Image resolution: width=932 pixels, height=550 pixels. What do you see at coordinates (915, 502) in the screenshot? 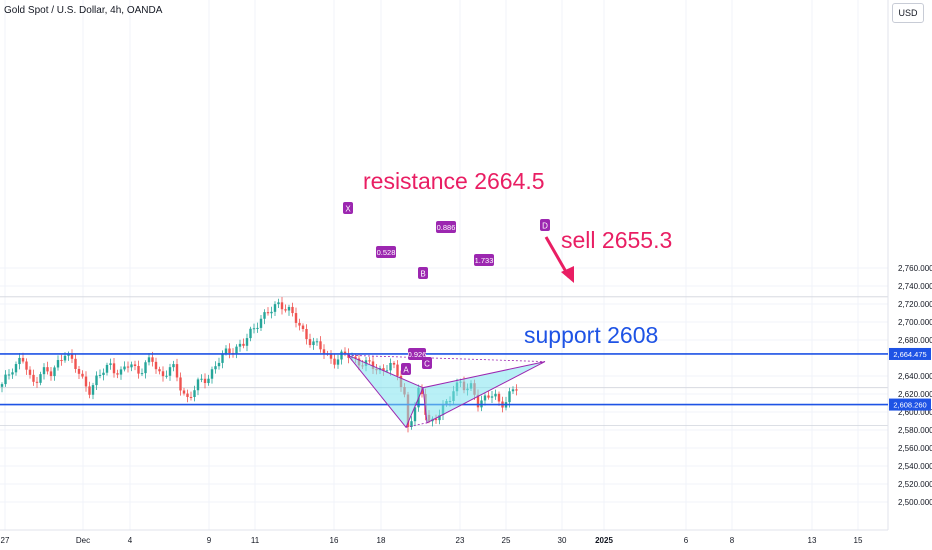
I see `price-axis-label: 2,500.000` at bounding box center [915, 502].